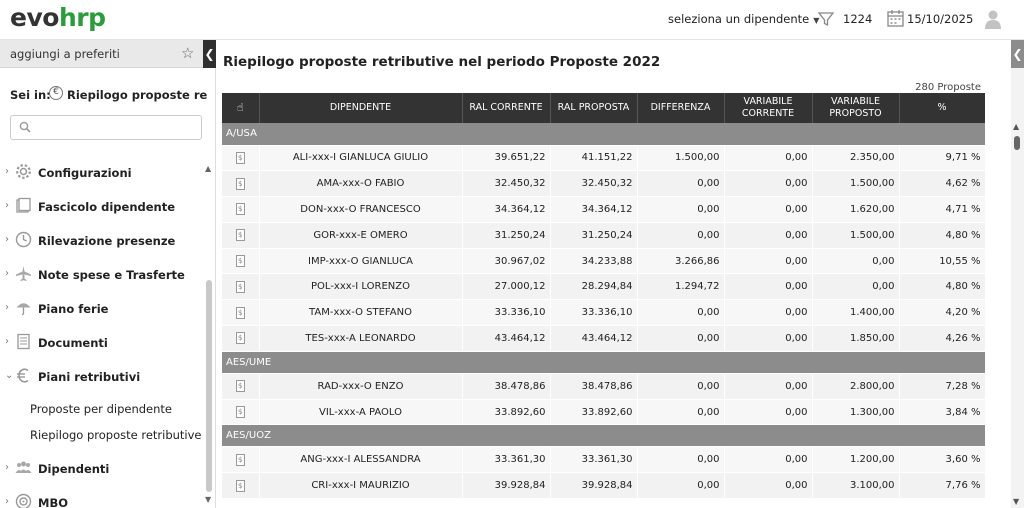 Image resolution: width=1024 pixels, height=508 pixels. I want to click on value-cell: 4,80 %, so click(942, 235).